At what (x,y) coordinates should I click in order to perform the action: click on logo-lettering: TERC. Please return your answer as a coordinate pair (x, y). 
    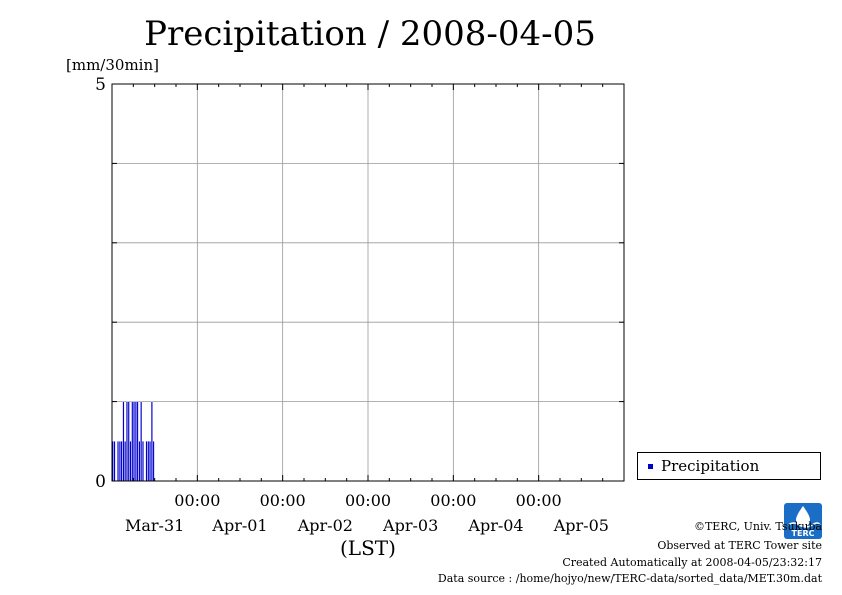
    Looking at the image, I should click on (803, 533).